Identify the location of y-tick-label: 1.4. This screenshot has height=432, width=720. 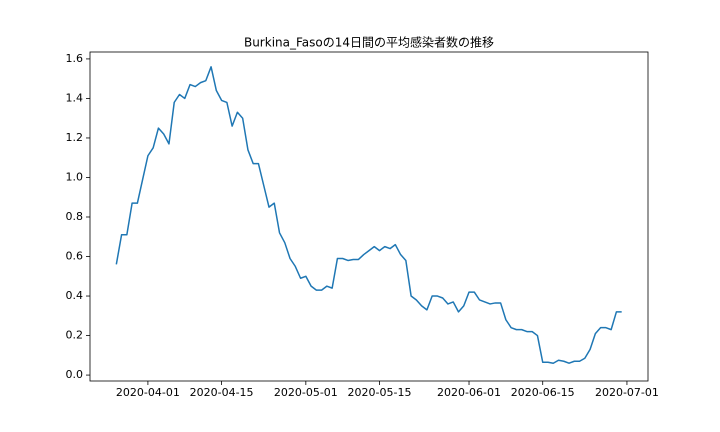
(75, 97).